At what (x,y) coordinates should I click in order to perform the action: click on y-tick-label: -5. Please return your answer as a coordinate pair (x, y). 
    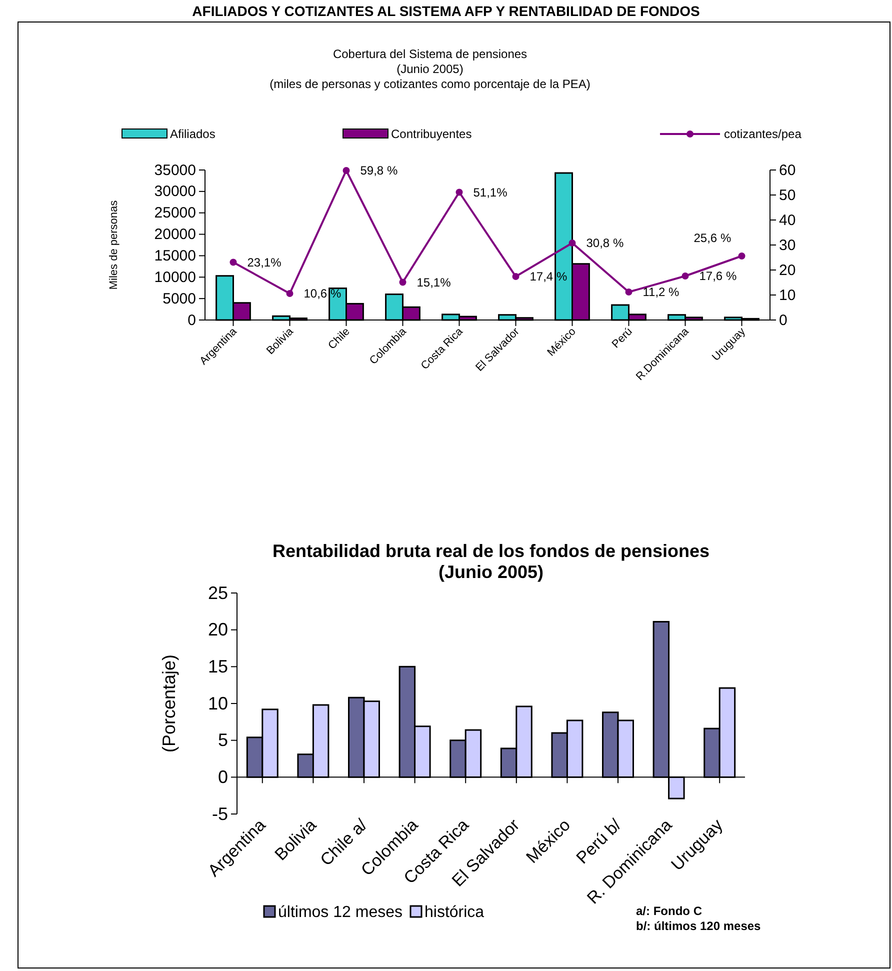
    Looking at the image, I should click on (220, 814).